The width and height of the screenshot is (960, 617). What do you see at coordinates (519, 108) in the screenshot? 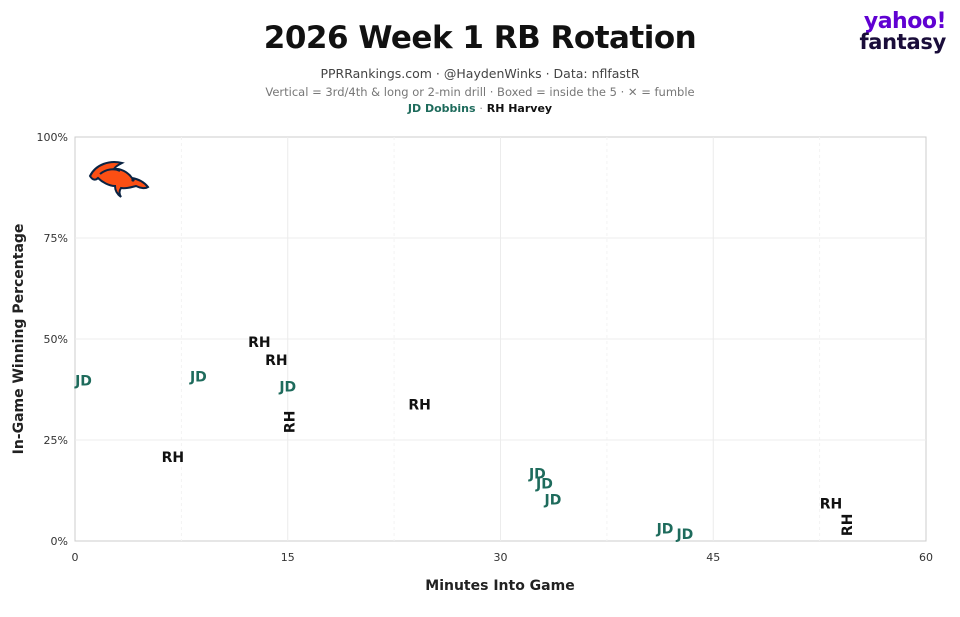
I see `legend-entry-rh: RH Harvey` at bounding box center [519, 108].